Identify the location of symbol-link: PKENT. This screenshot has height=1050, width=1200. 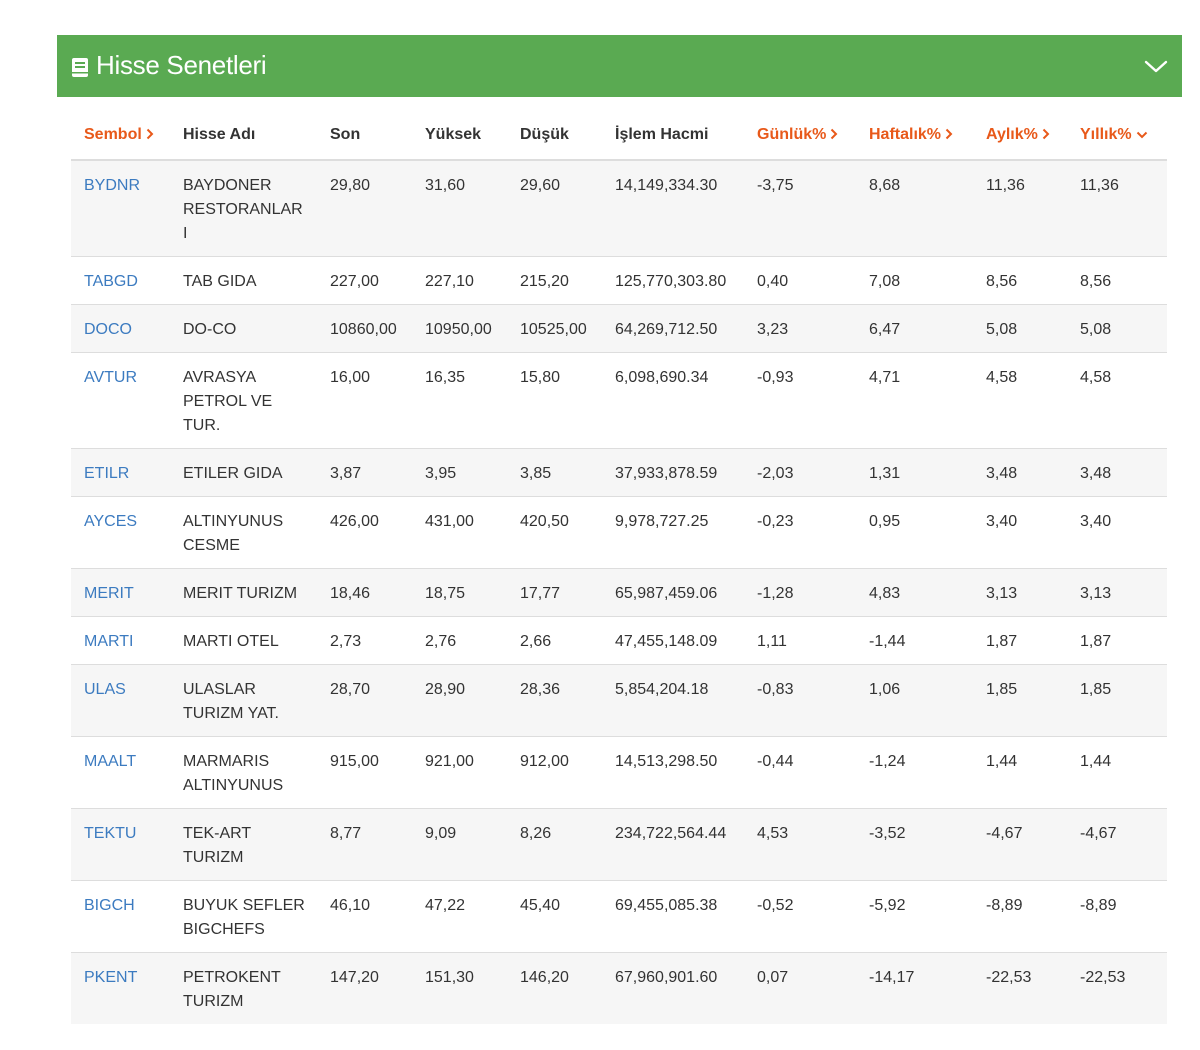
(111, 977).